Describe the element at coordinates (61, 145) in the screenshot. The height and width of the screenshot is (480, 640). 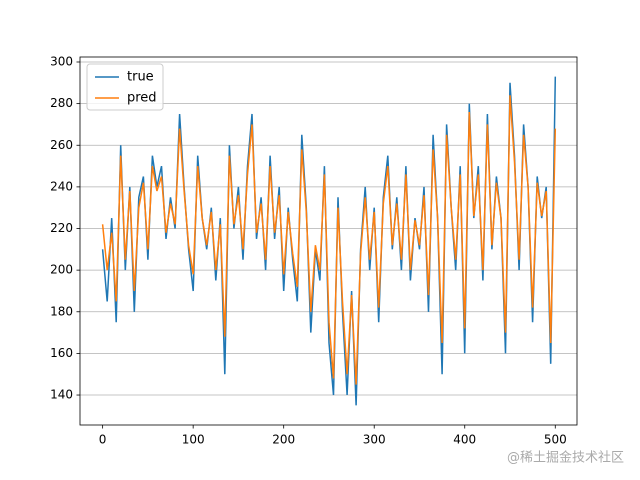
I see `y-tick-label: 260` at that location.